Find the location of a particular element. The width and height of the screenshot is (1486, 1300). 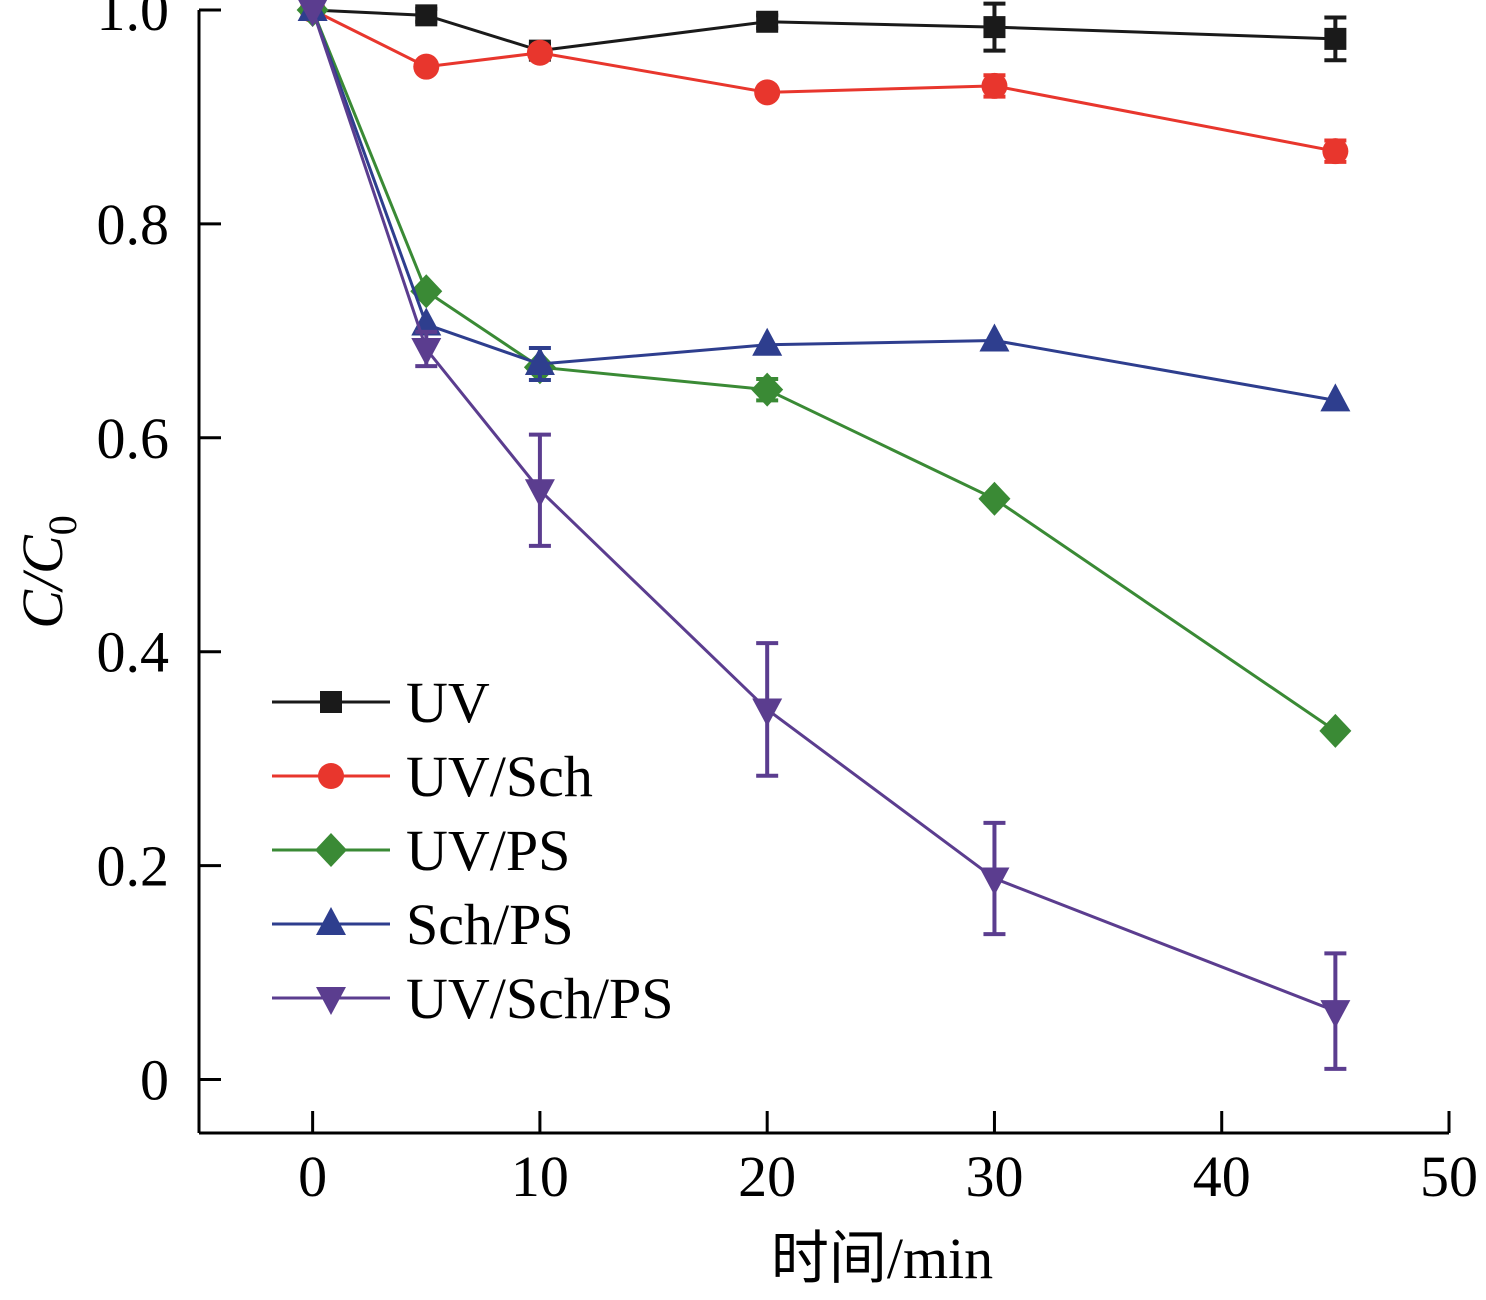

y-axis-title-subscript: 0 is located at coordinates (62, 525).